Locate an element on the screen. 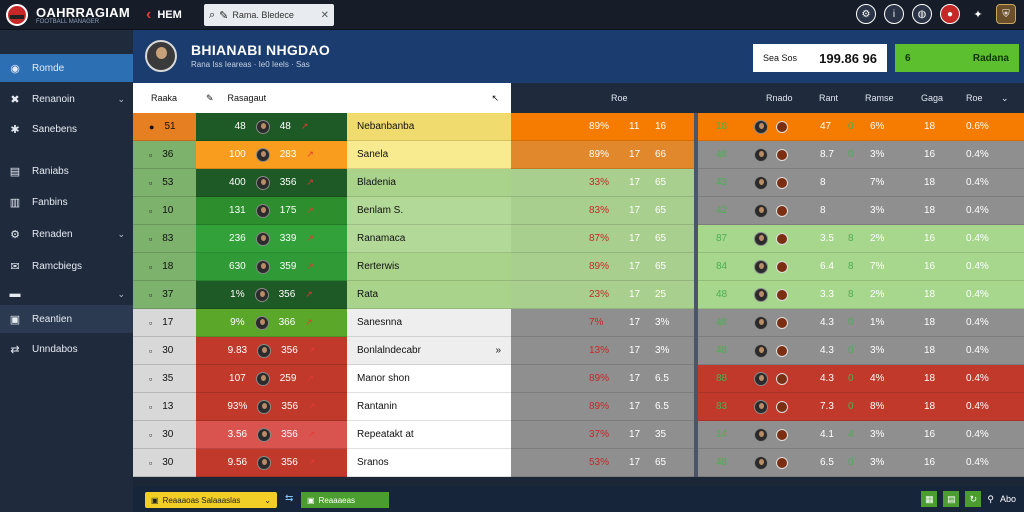  player-name: Bonlalndecabr is located at coordinates (389, 350).